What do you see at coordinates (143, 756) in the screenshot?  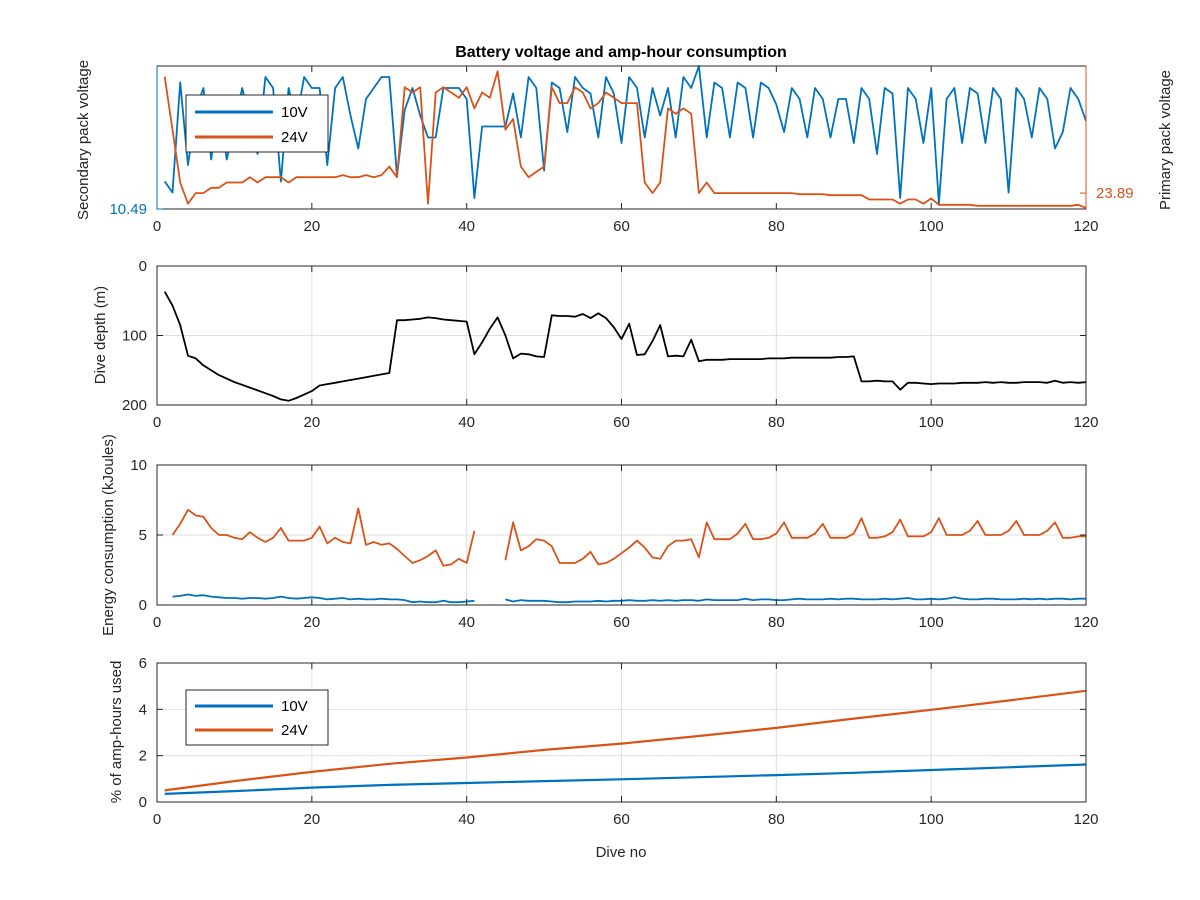 I see `y-tick-label: 2` at bounding box center [143, 756].